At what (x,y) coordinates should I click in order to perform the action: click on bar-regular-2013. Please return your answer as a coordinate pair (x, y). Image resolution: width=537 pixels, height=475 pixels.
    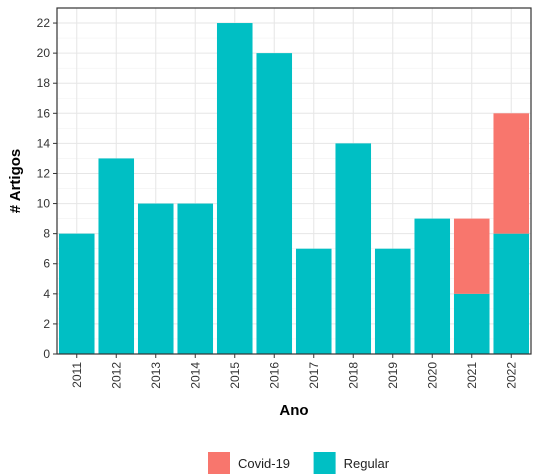
    Looking at the image, I should click on (155, 278).